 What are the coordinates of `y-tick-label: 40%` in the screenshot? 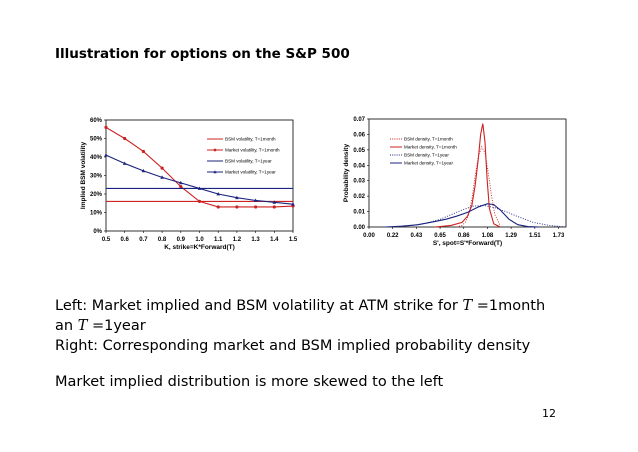 It's located at (96, 158).